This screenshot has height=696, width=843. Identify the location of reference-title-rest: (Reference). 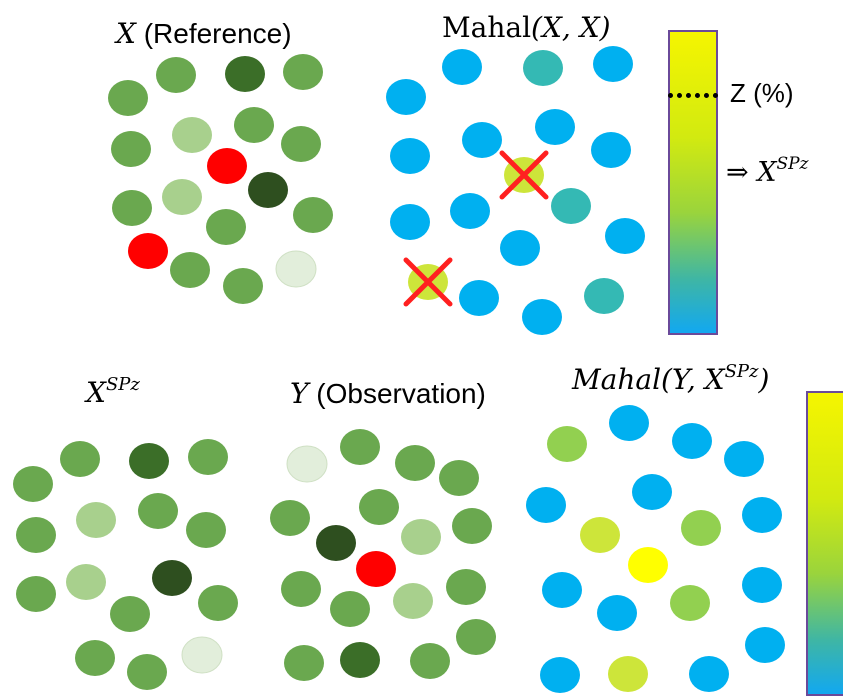
(213, 33).